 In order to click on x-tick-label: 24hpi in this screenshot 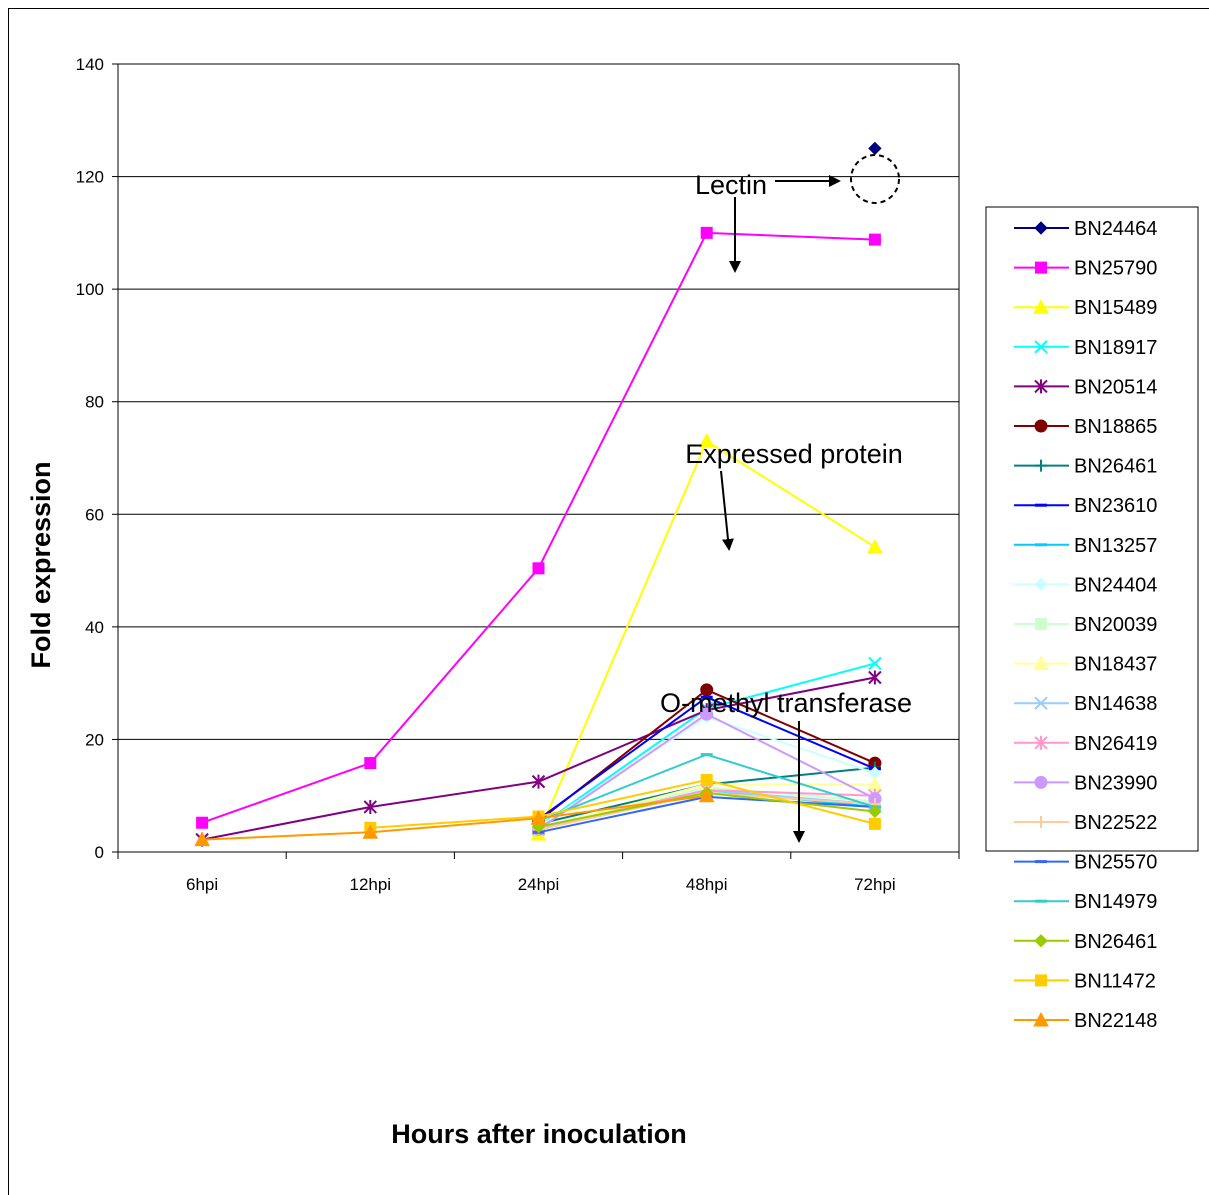, I will do `click(539, 884)`.